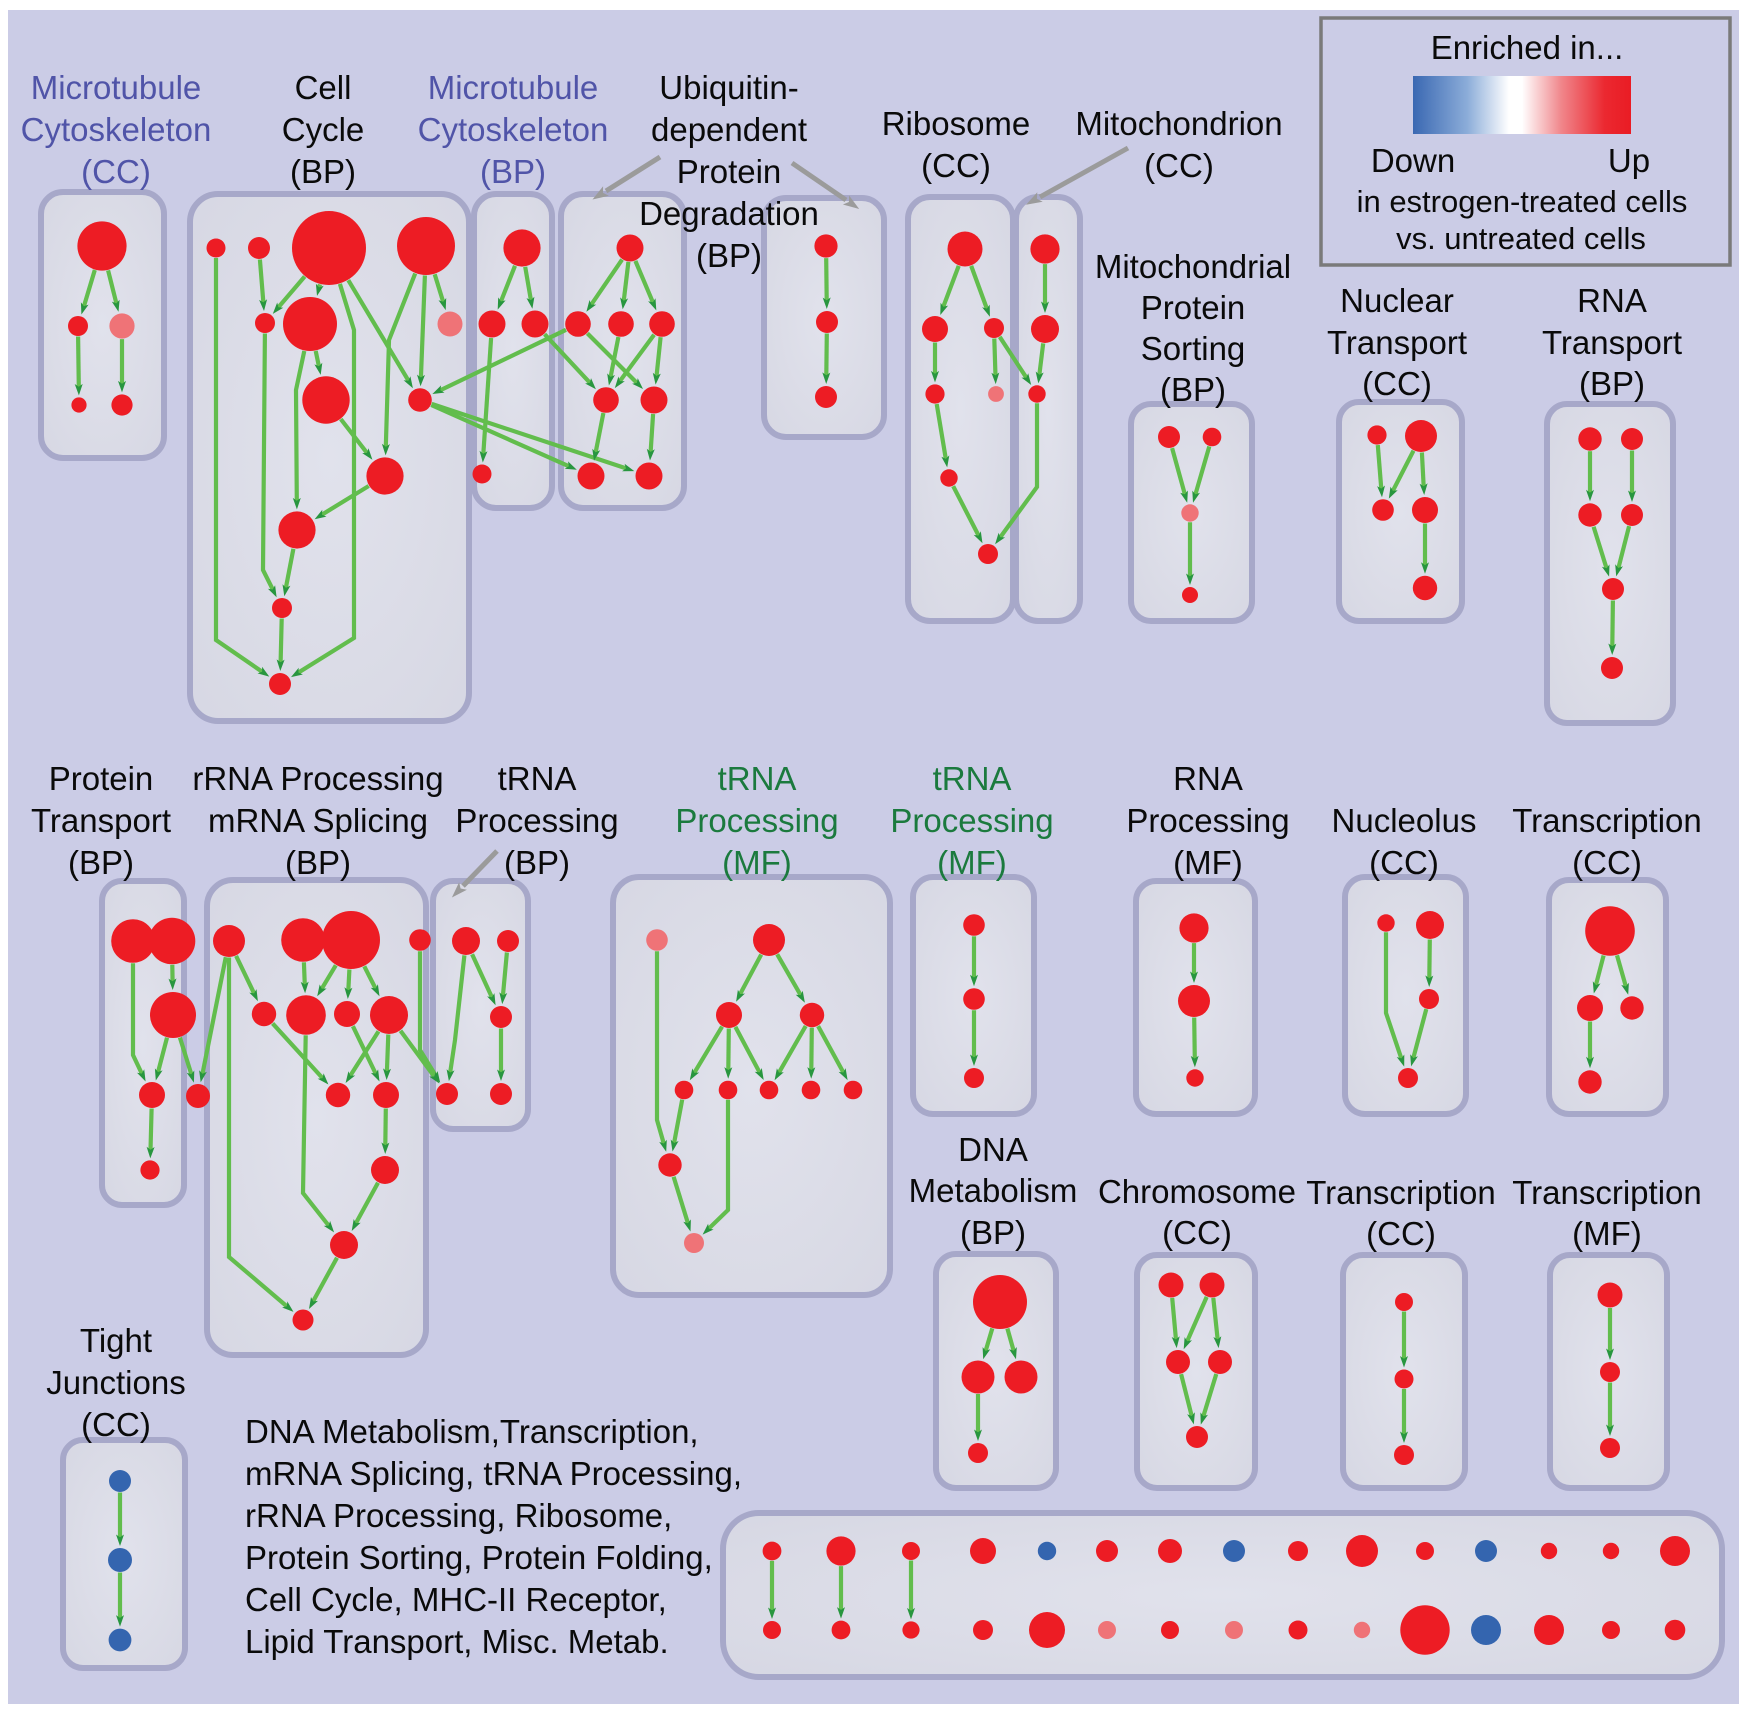 Image resolution: width=1750 pixels, height=1715 pixels. I want to click on svg-text:Protein Sorting, Protein Foldi: Protein Sorting, Protein Folding,, so click(479, 1557).